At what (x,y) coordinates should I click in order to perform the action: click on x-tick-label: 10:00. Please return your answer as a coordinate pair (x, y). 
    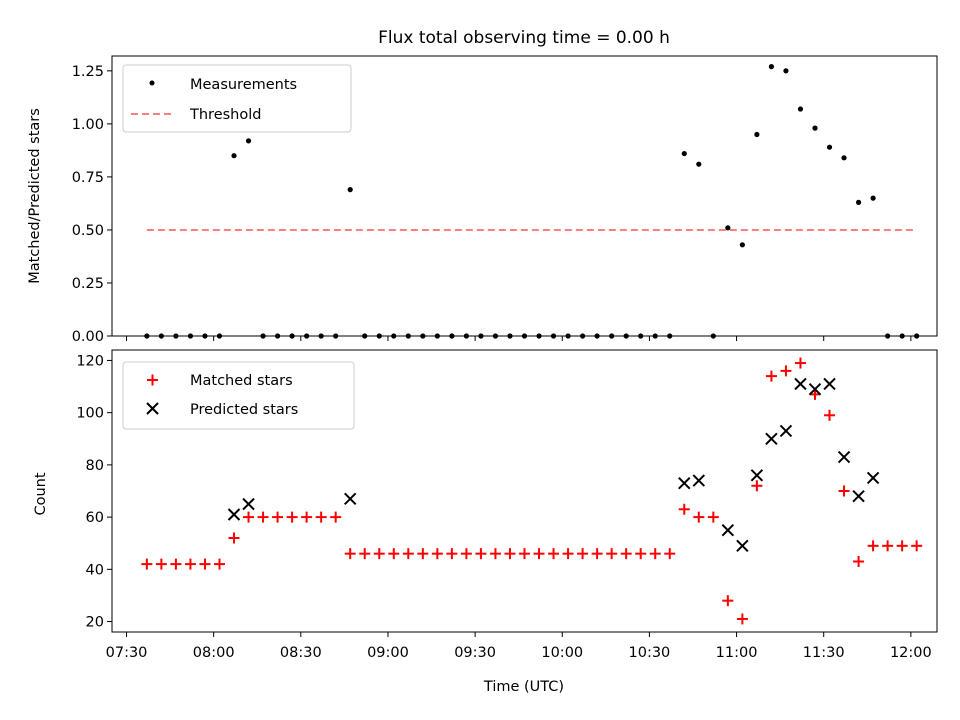
    Looking at the image, I should click on (562, 653).